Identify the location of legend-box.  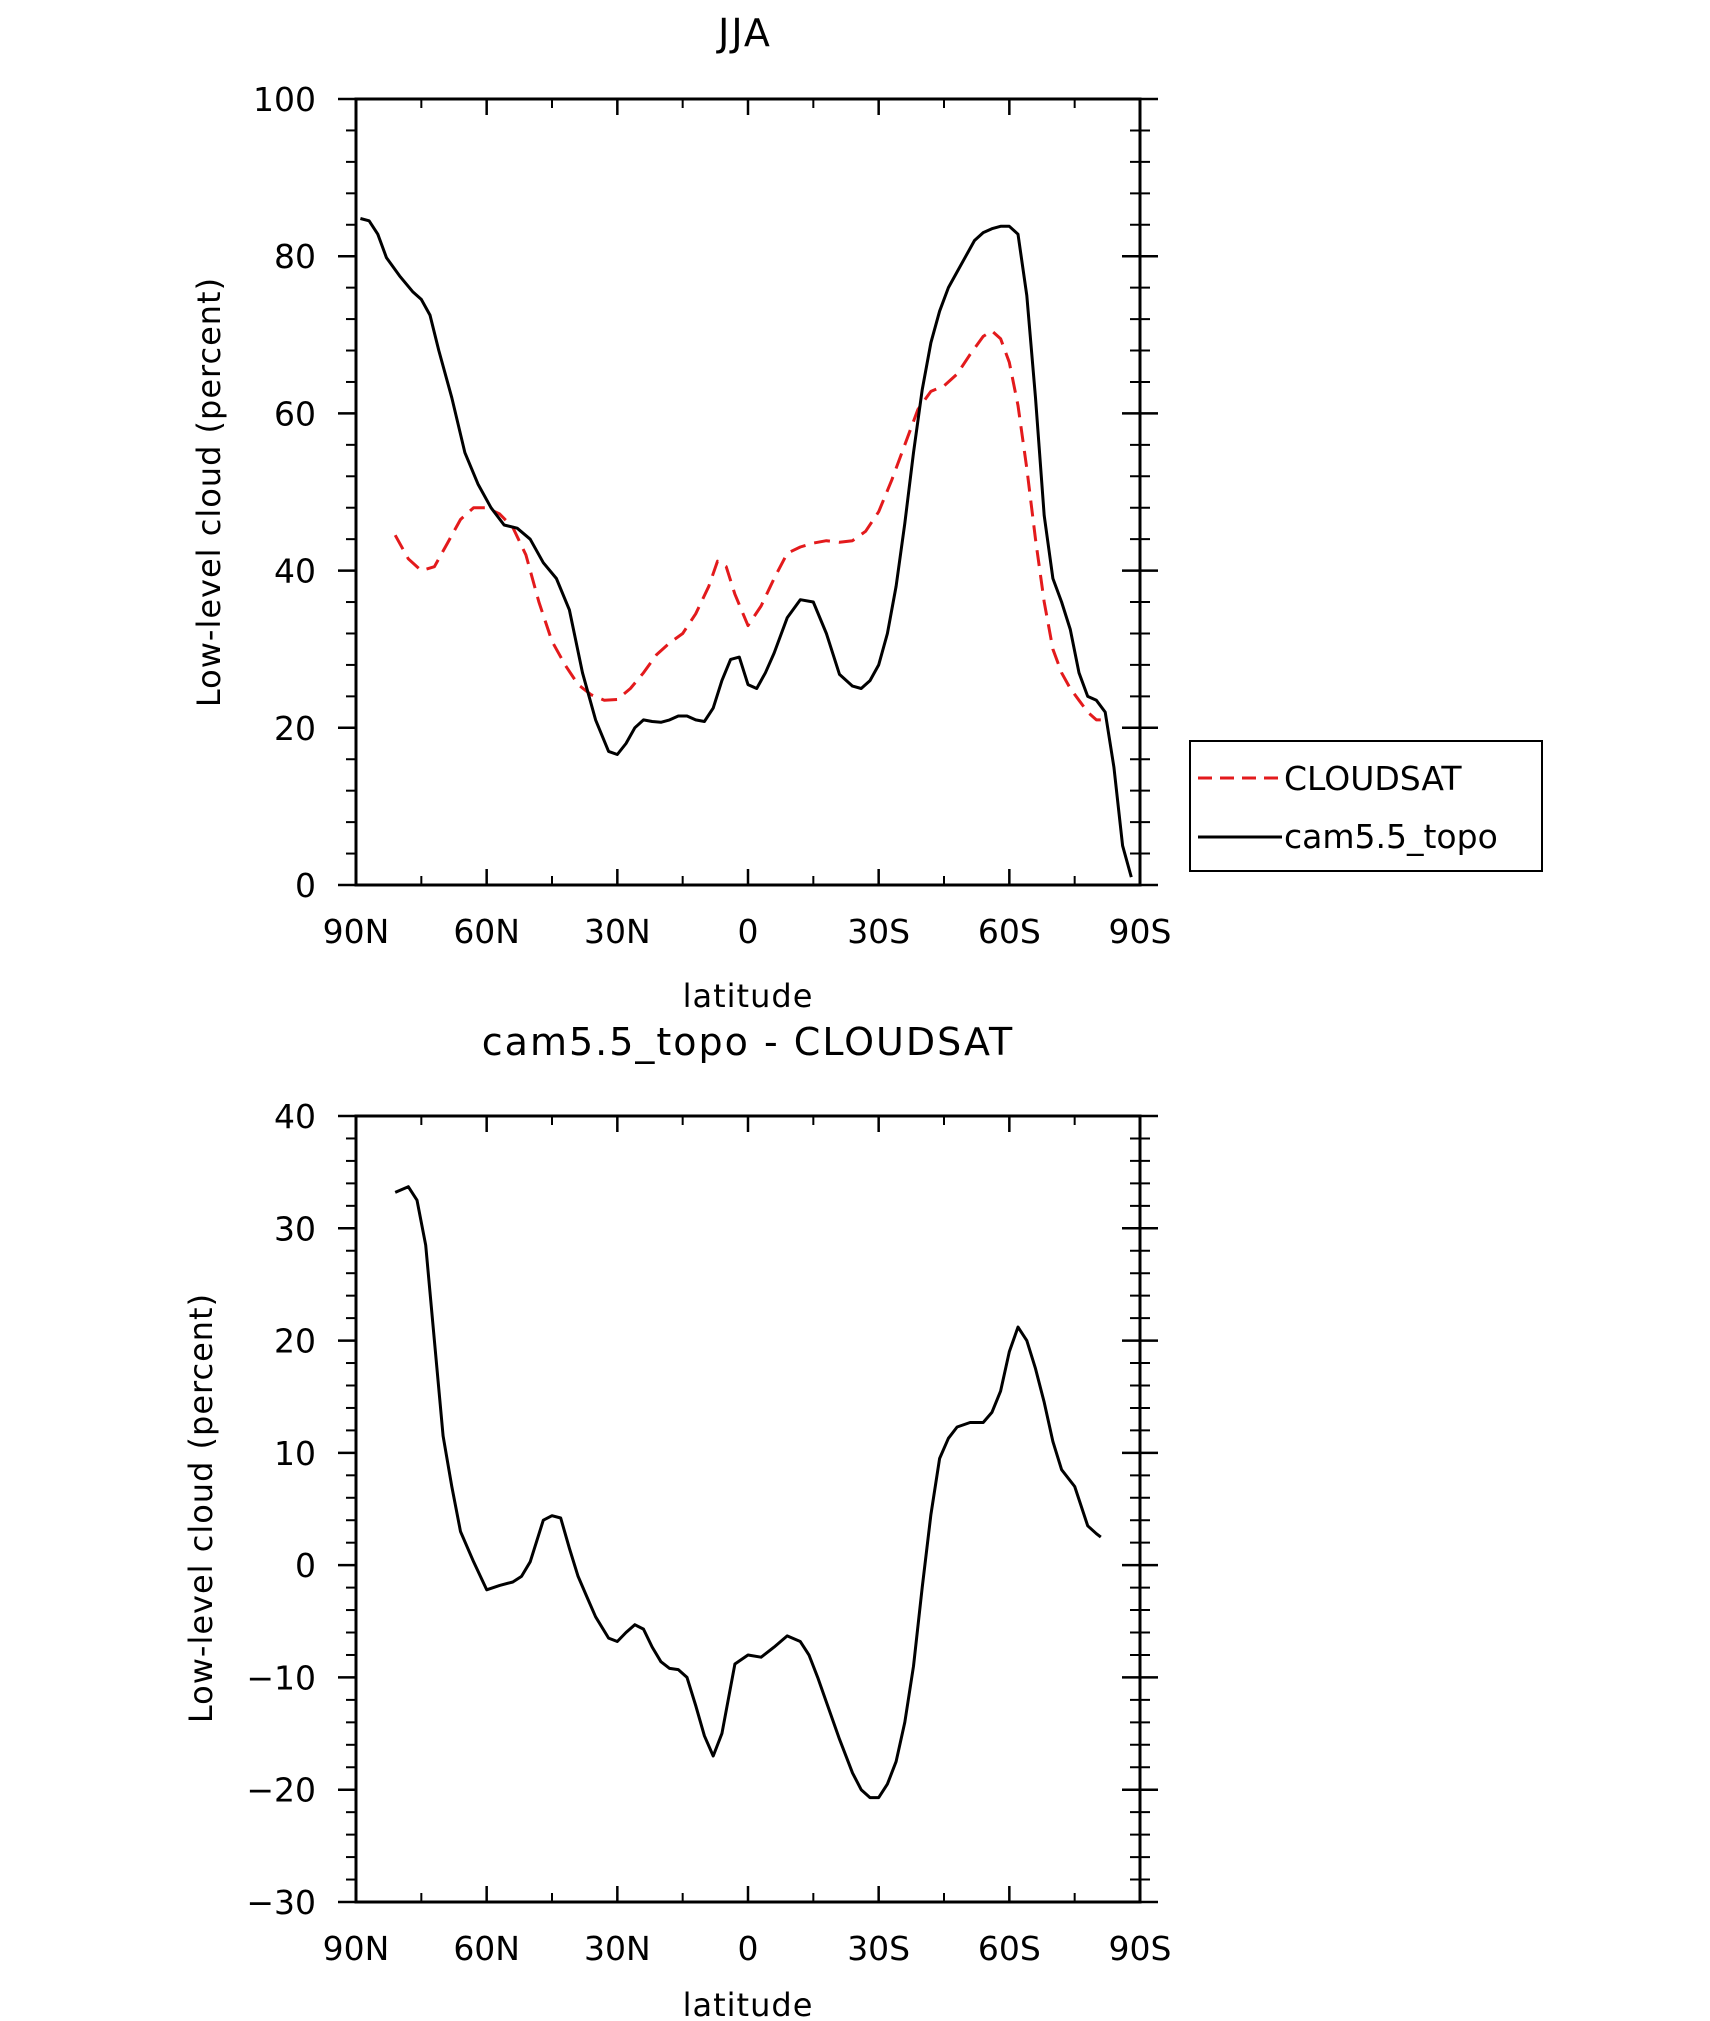
(1366, 806).